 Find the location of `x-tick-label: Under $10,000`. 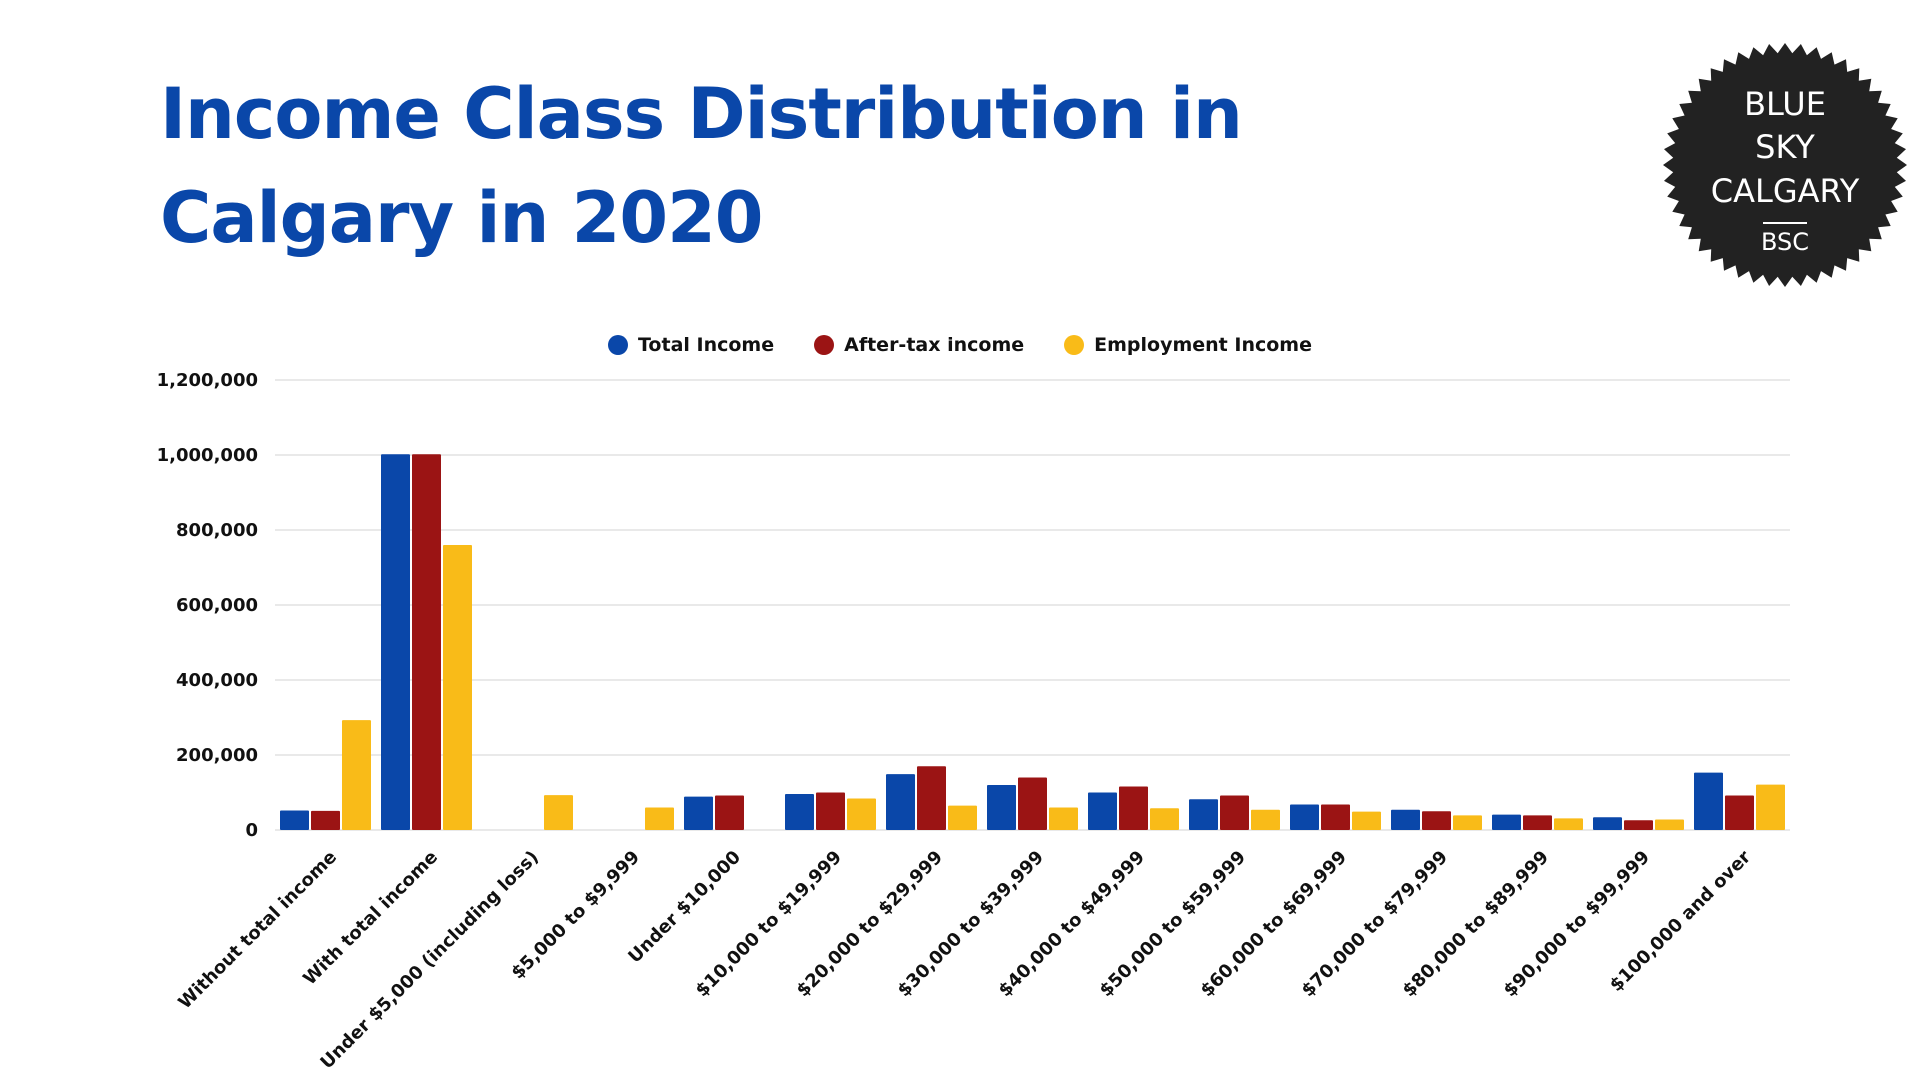

x-tick-label: Under $10,000 is located at coordinates (684, 907).